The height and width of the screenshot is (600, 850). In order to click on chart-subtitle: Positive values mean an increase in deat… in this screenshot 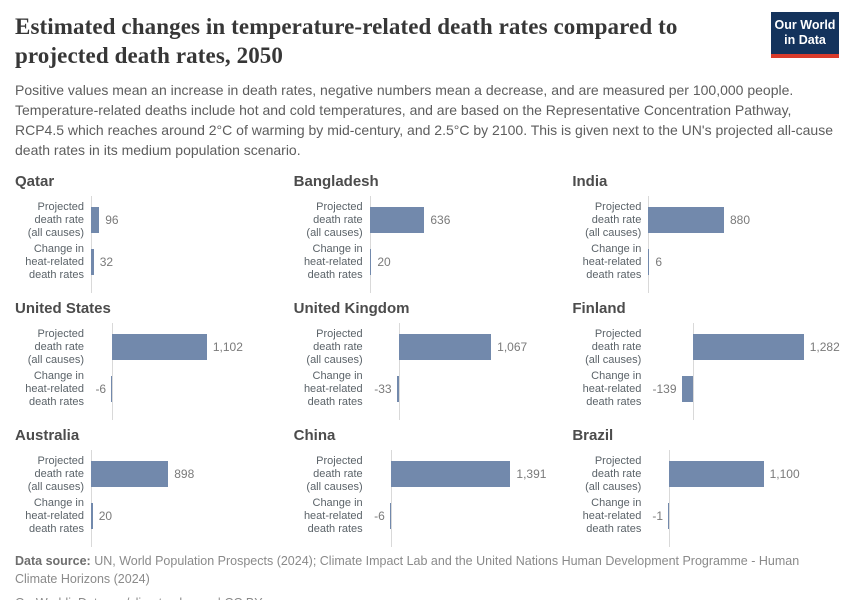, I will do `click(424, 119)`.